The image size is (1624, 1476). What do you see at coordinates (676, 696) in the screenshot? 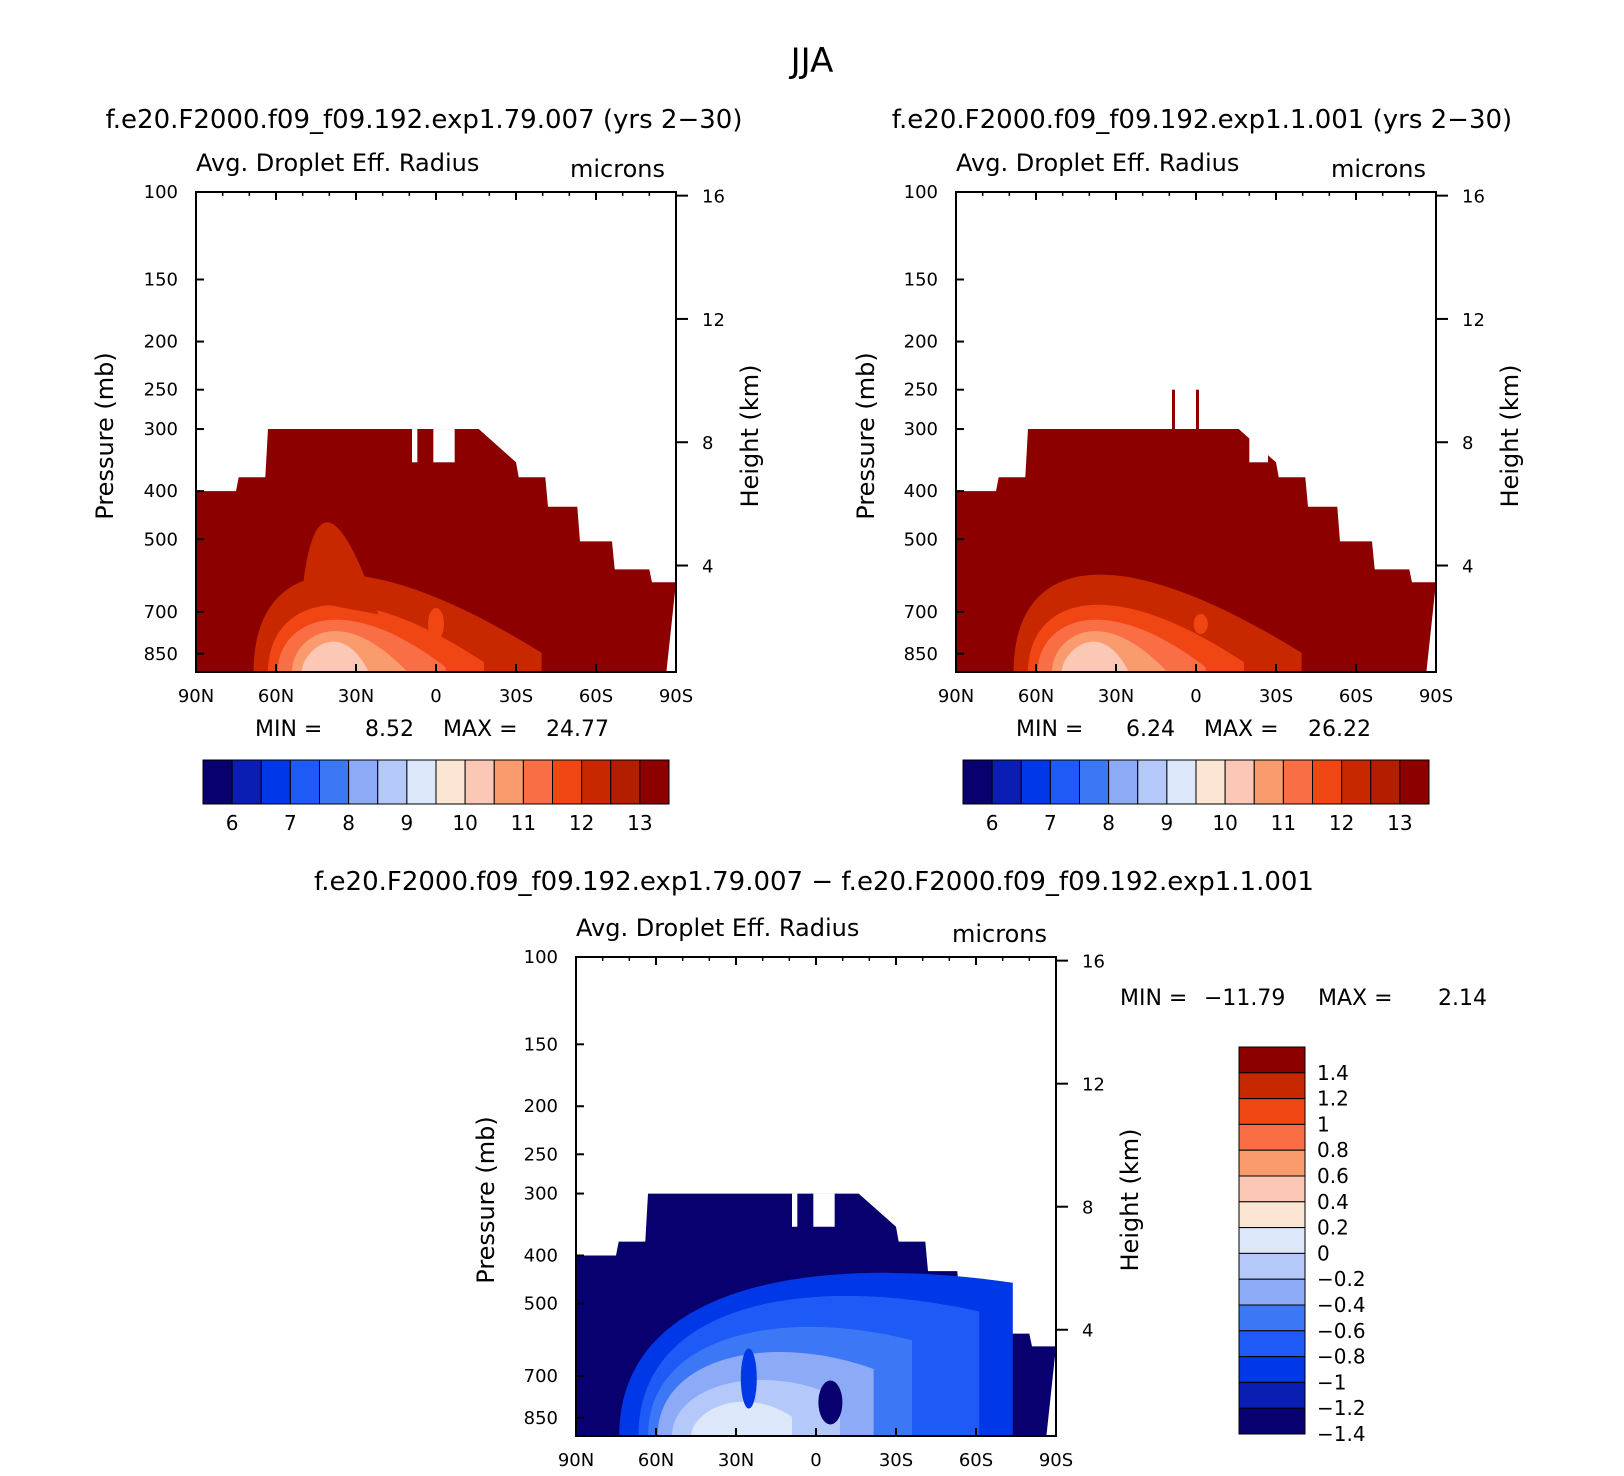
I see `x-tick-label: 90S` at bounding box center [676, 696].